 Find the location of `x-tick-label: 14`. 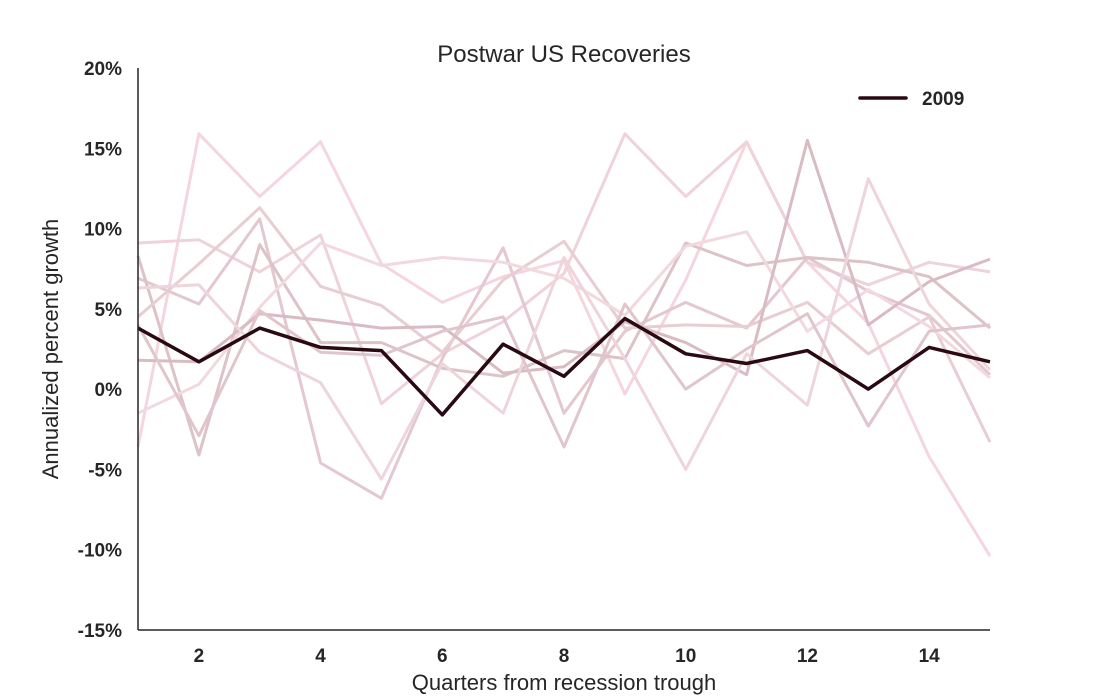

x-tick-label: 14 is located at coordinates (930, 656).